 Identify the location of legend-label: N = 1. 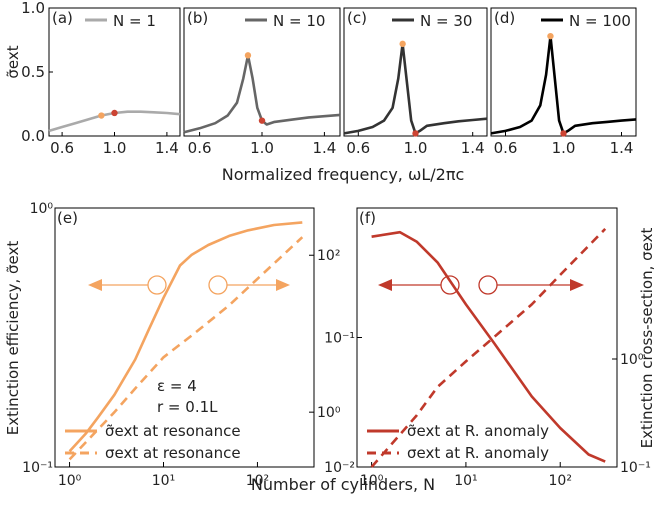
(134, 21).